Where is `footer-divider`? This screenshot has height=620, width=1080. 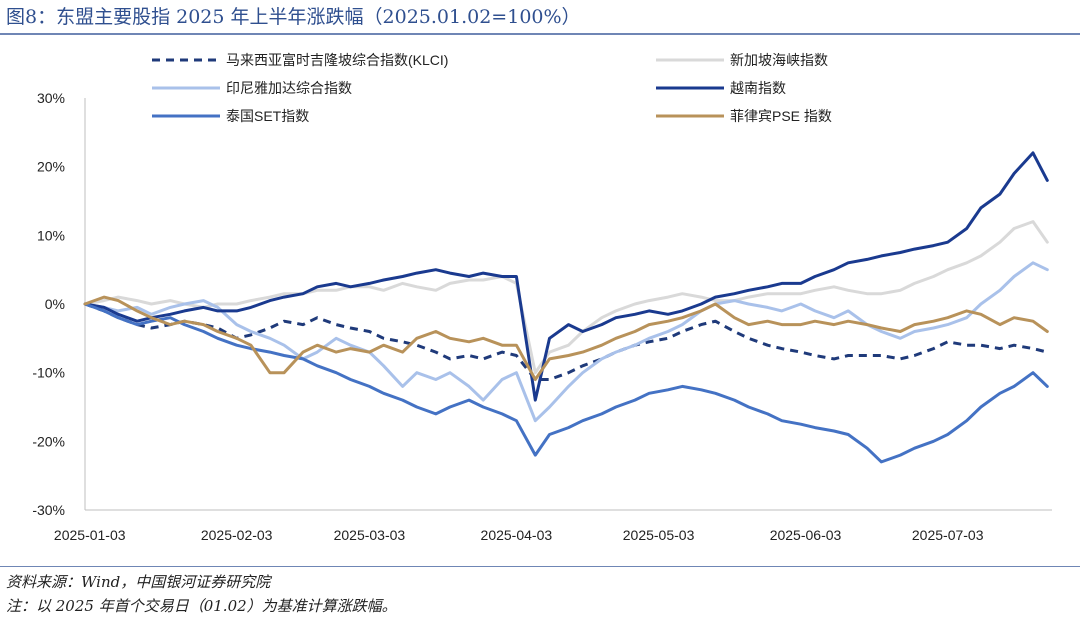
footer-divider is located at coordinates (540, 566).